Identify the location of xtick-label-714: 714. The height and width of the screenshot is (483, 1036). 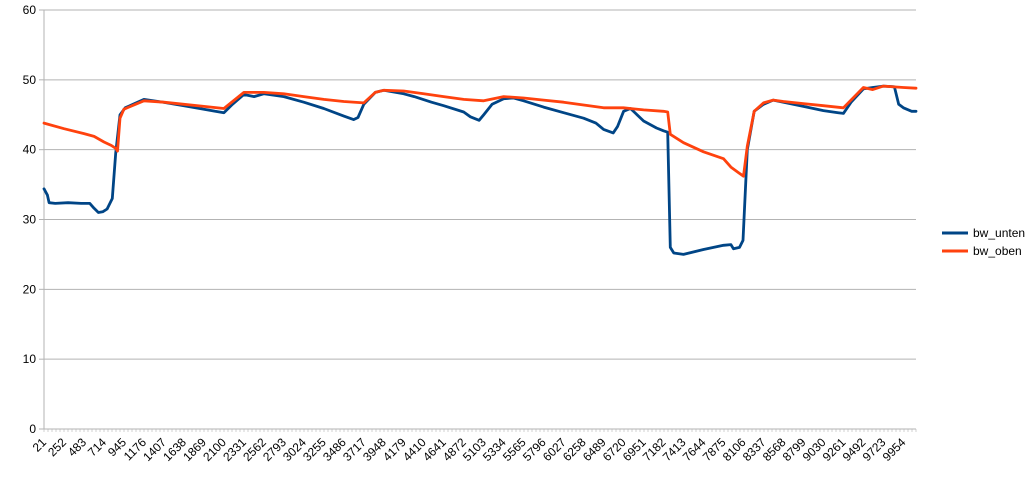
(97, 447).